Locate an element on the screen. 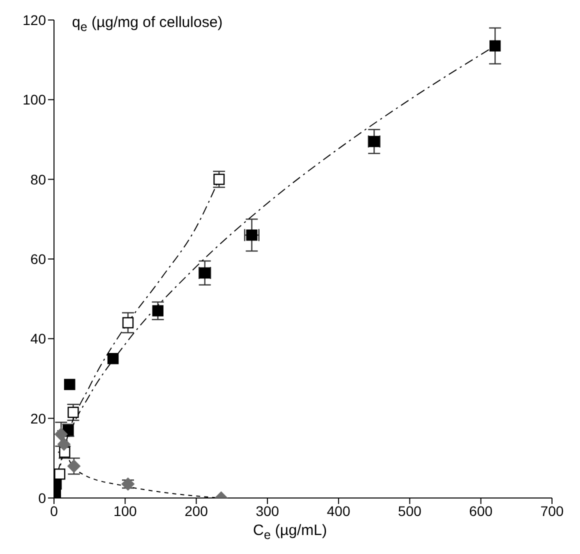 The height and width of the screenshot is (554, 580). x-tick-label: 200 is located at coordinates (196, 510).